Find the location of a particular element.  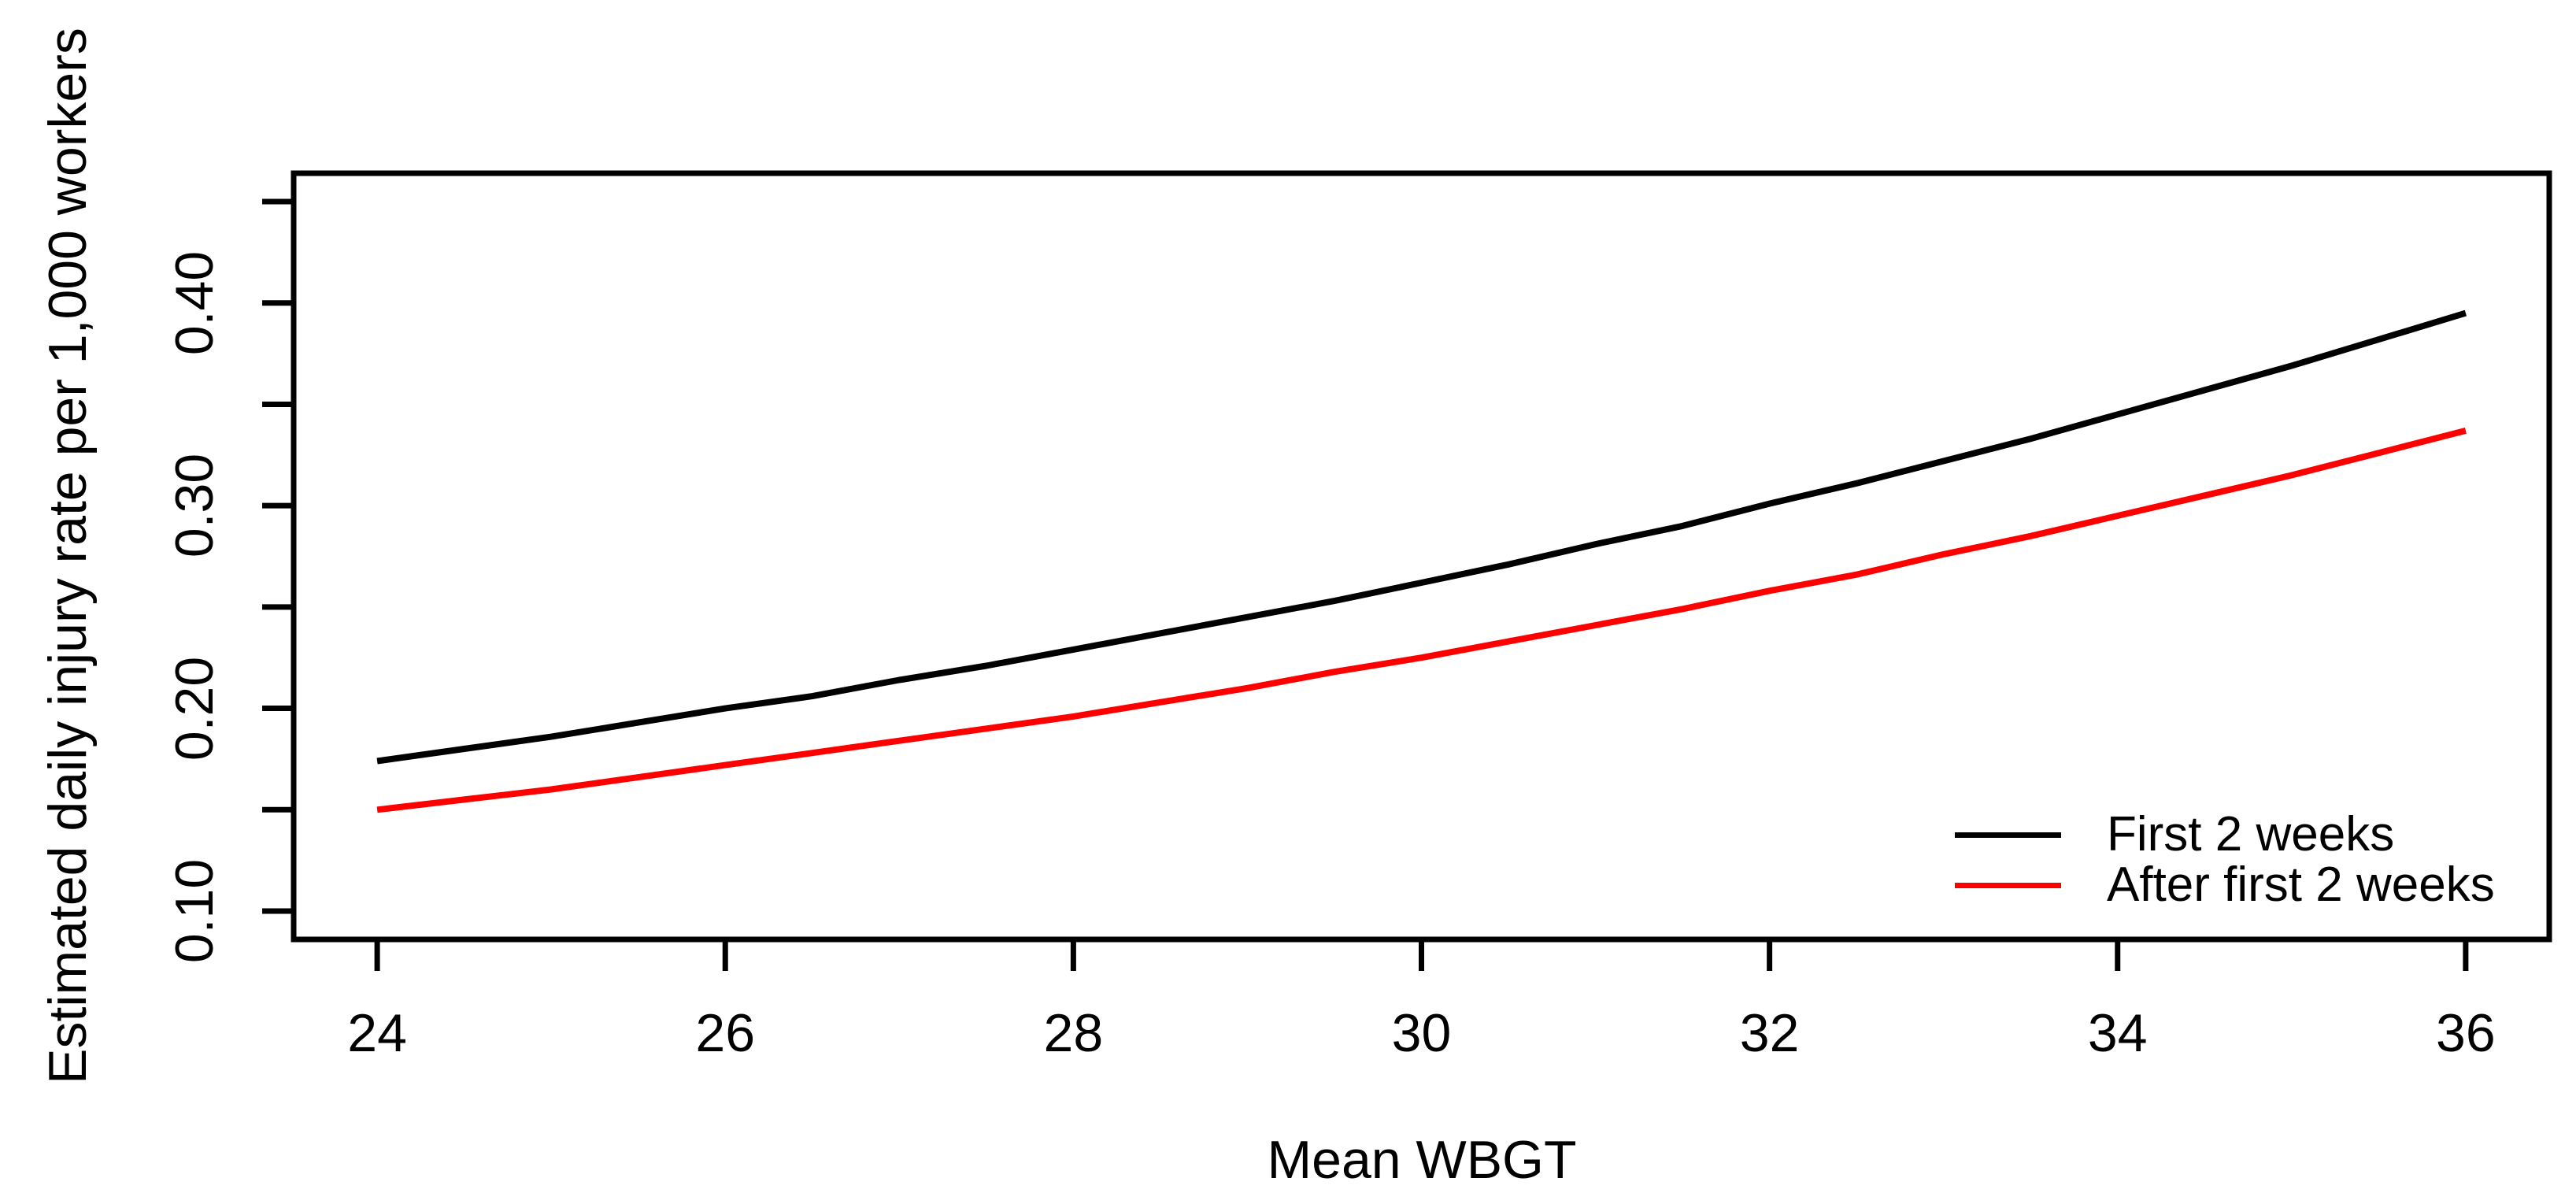

y-tick-label: 0.20 is located at coordinates (194, 708).